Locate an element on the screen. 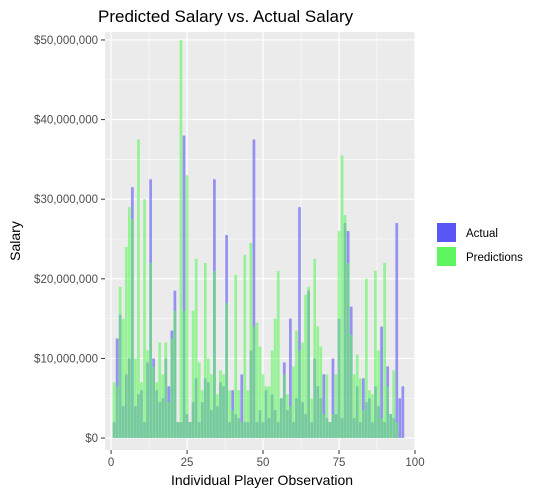 Image resolution: width=543 pixels, height=495 pixels. x-axis-title: Individual Player Observation is located at coordinates (262, 480).